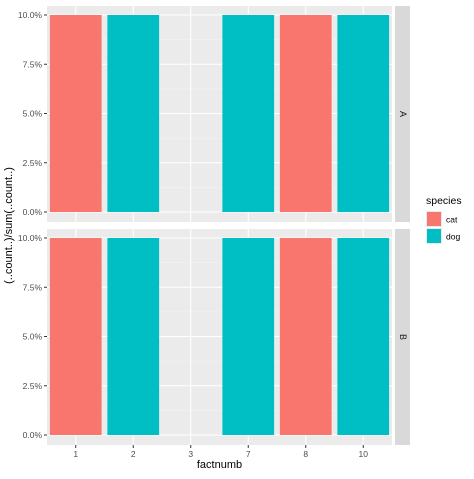 The height and width of the screenshot is (479, 474). Describe the element at coordinates (190, 454) in the screenshot. I see `x-tick-label: 3` at that location.